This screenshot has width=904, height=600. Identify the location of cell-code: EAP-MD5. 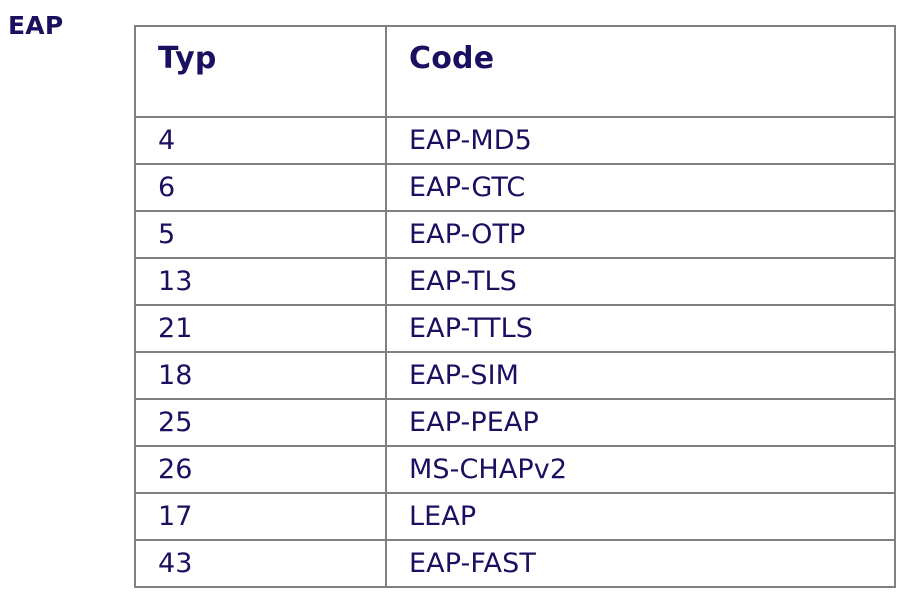
(640, 140).